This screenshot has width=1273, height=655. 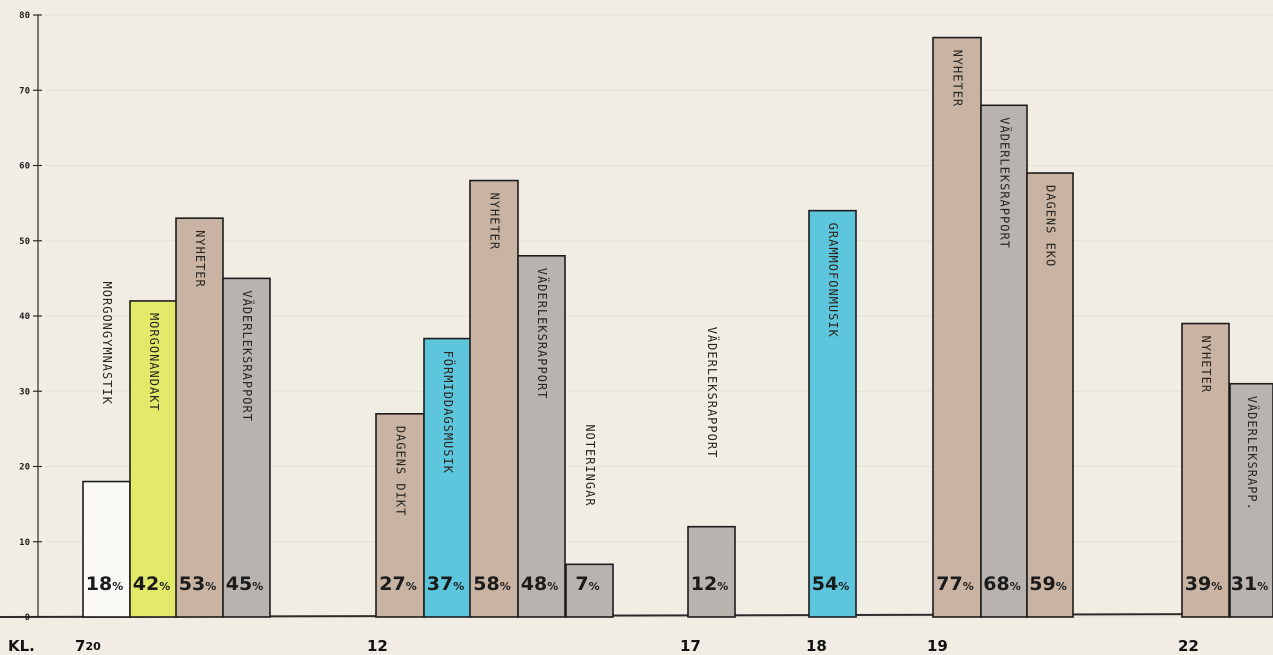 I want to click on x-time-label: 17, so click(x=690, y=646).